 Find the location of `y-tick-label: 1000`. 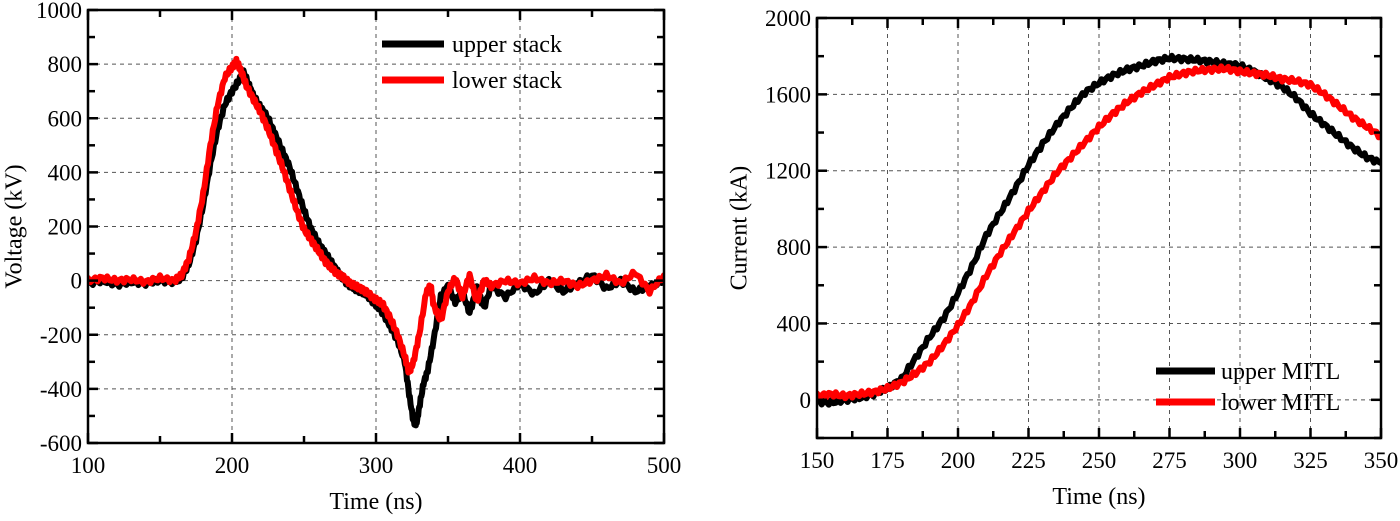

y-tick-label: 1000 is located at coordinates (59, 11).